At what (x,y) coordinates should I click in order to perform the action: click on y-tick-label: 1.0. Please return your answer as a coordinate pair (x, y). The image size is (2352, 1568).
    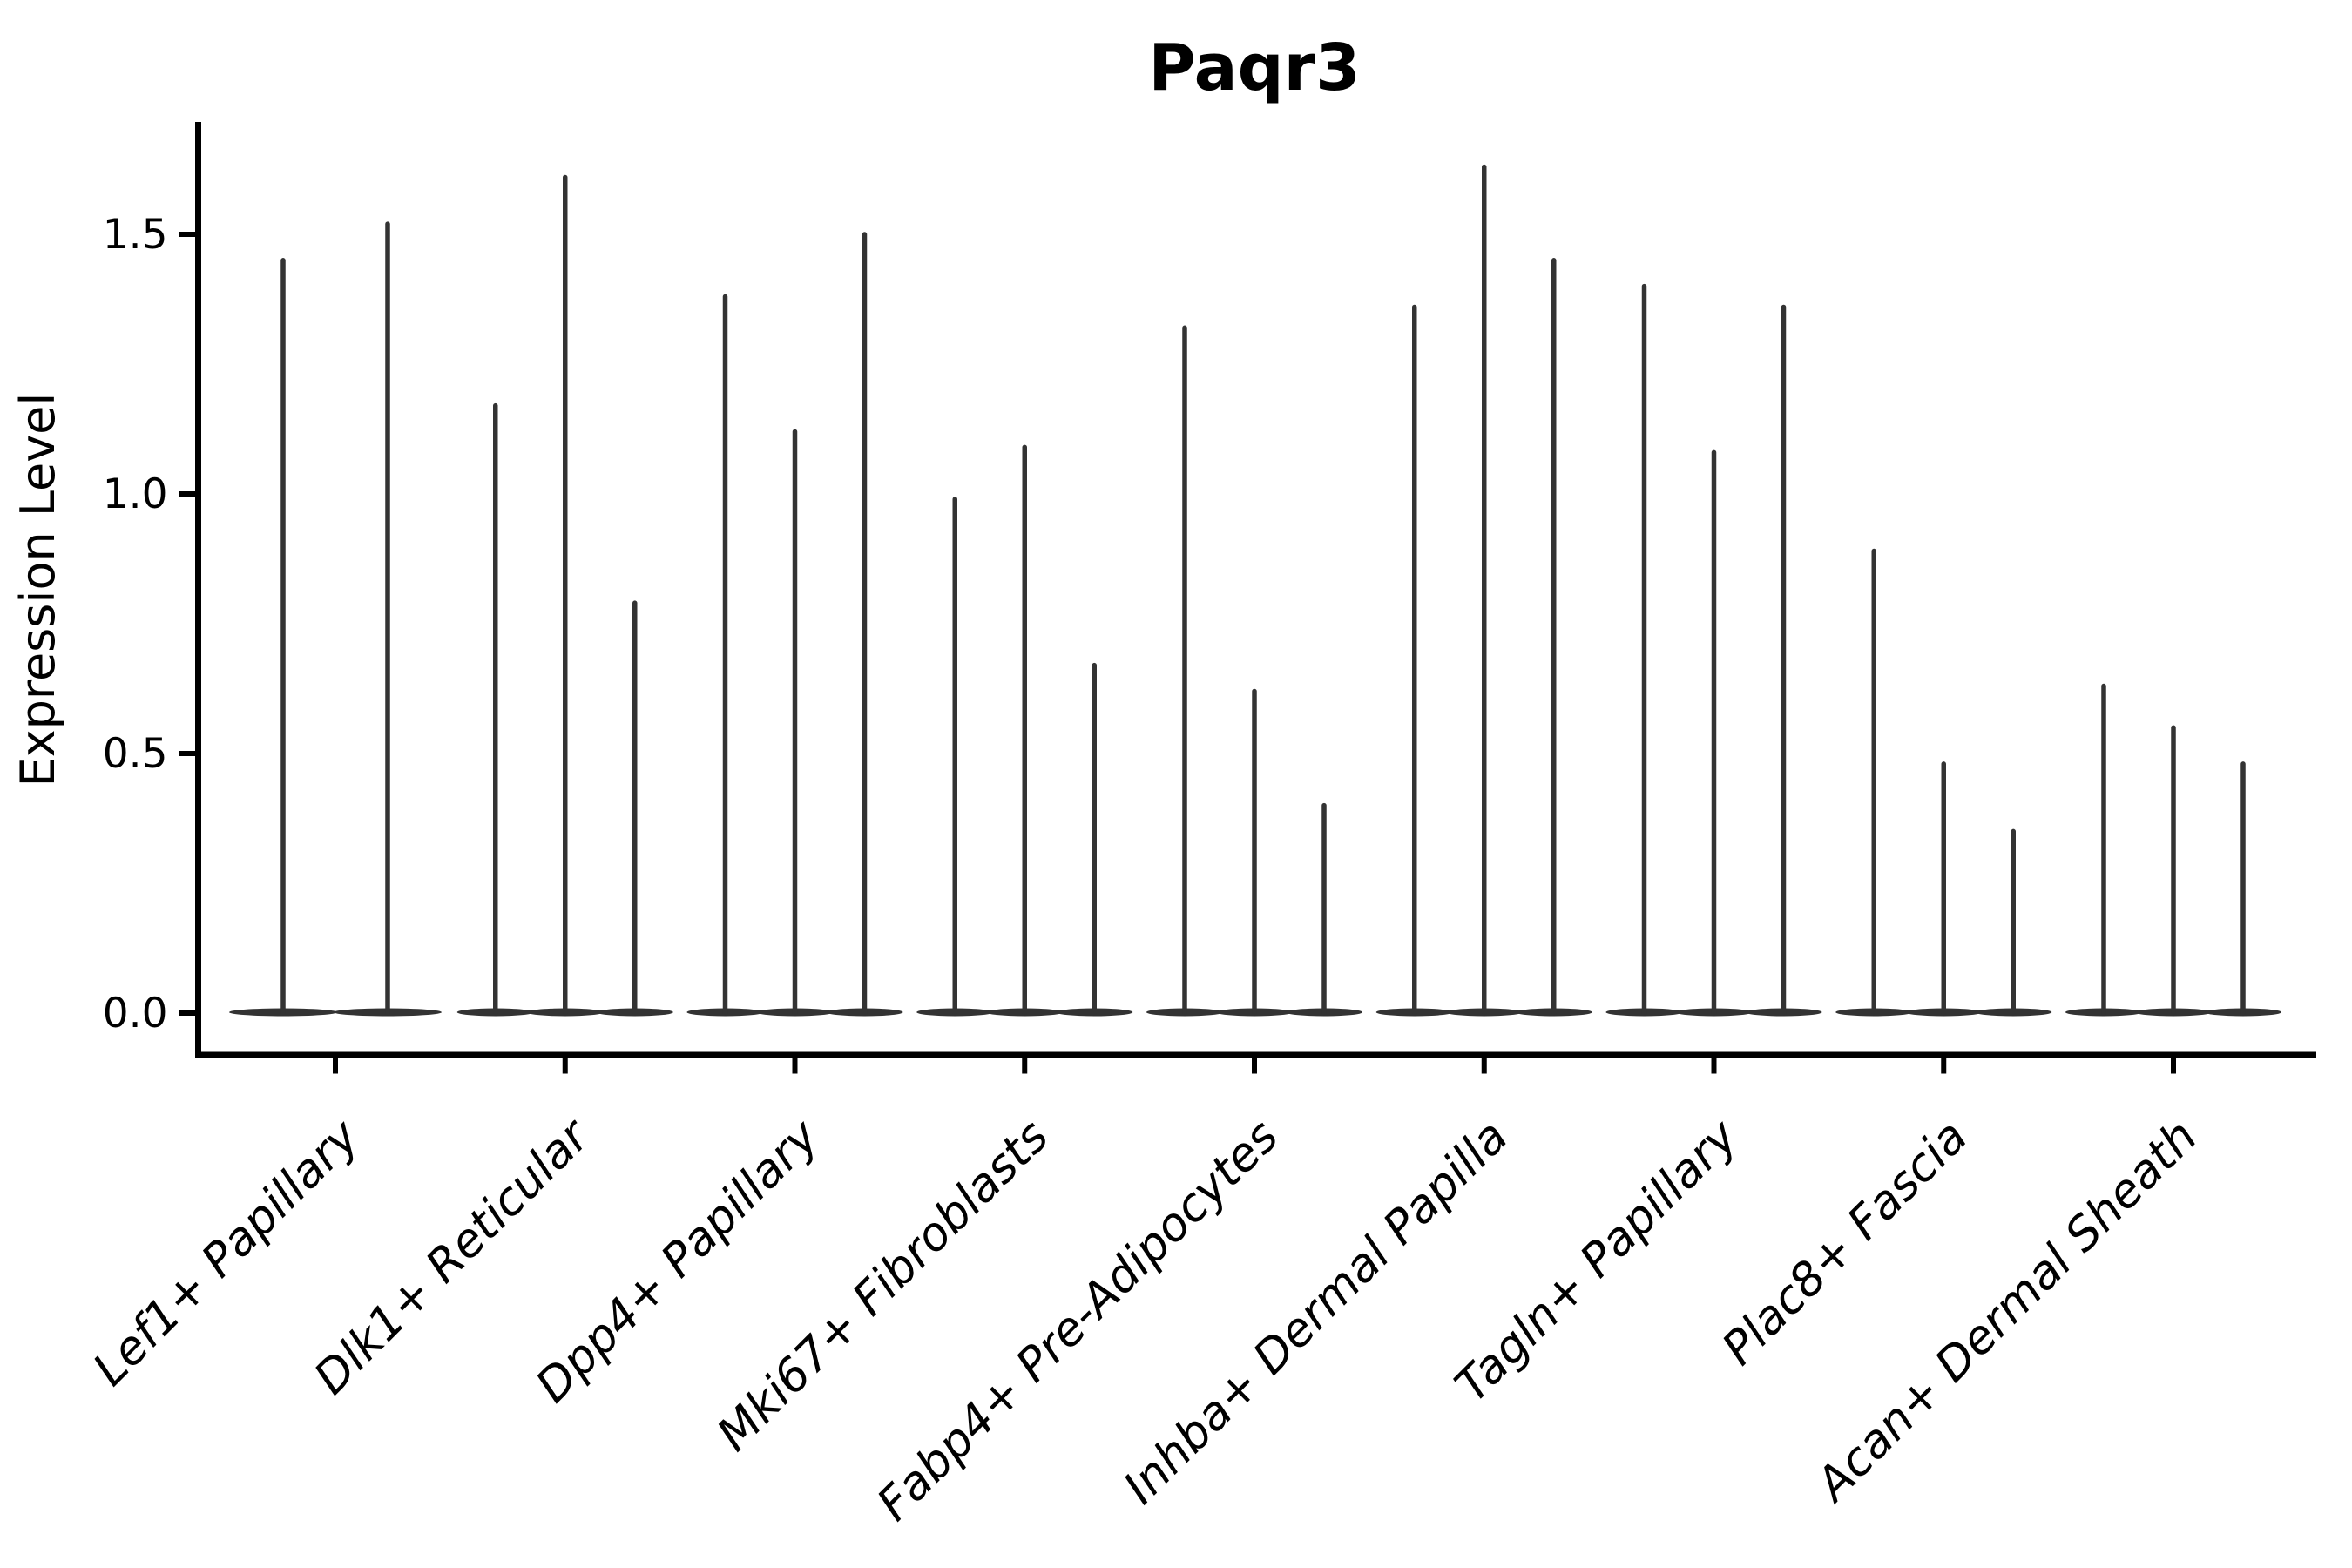
    Looking at the image, I should click on (135, 494).